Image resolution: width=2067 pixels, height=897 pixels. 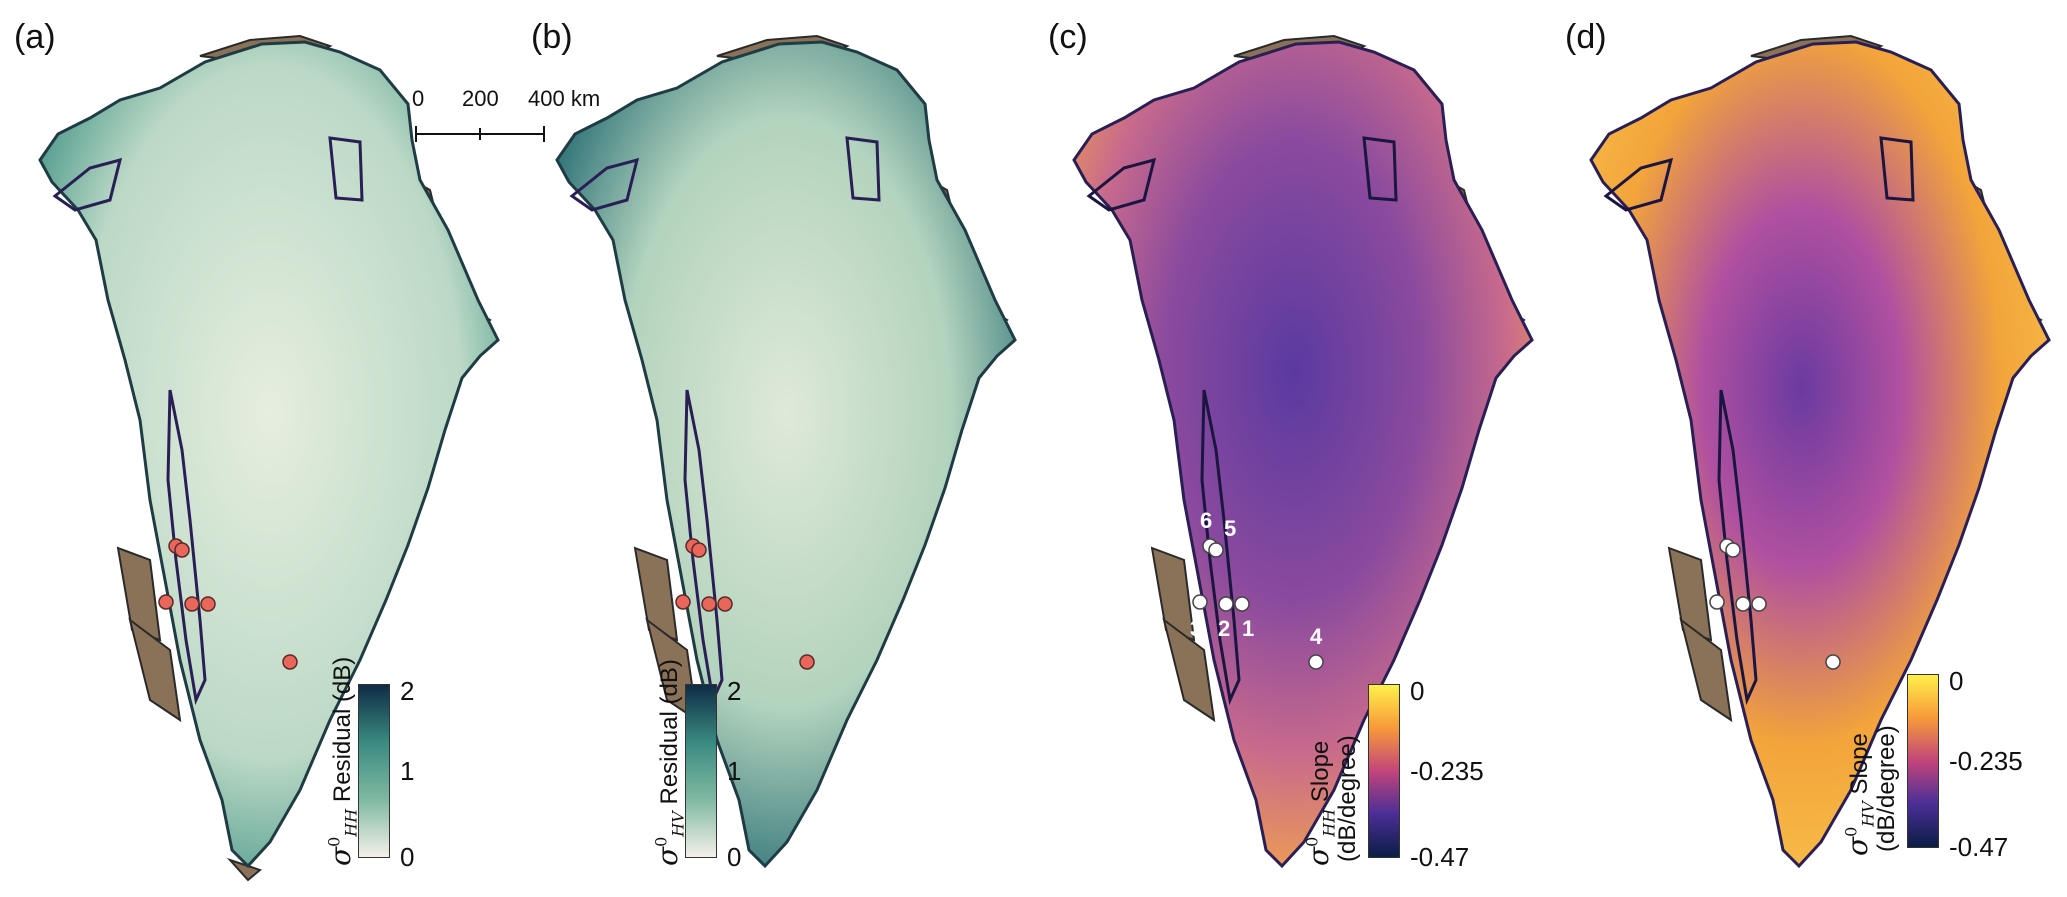 What do you see at coordinates (1206, 520) in the screenshot?
I see `site-label-6: 6` at bounding box center [1206, 520].